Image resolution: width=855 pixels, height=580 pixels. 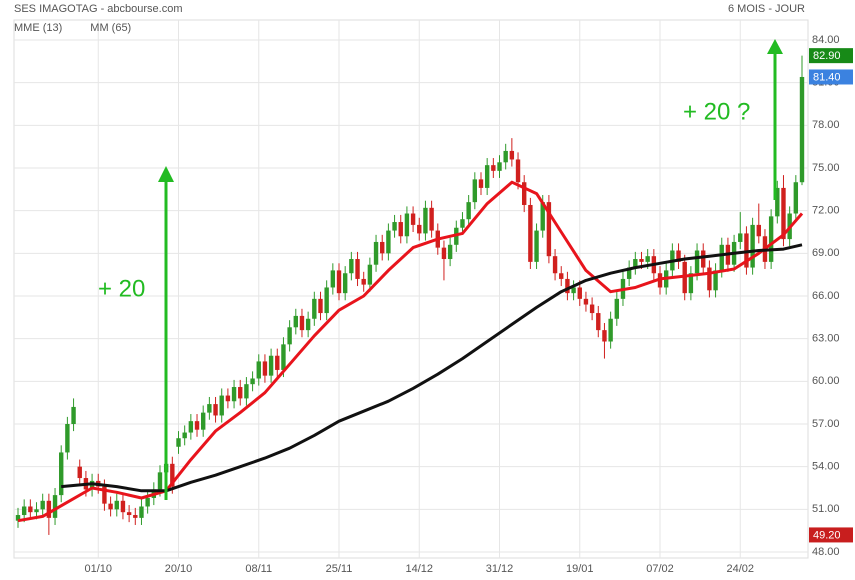 What do you see at coordinates (826, 40) in the screenshot?
I see `y-tick-label: 84.00` at bounding box center [826, 40].